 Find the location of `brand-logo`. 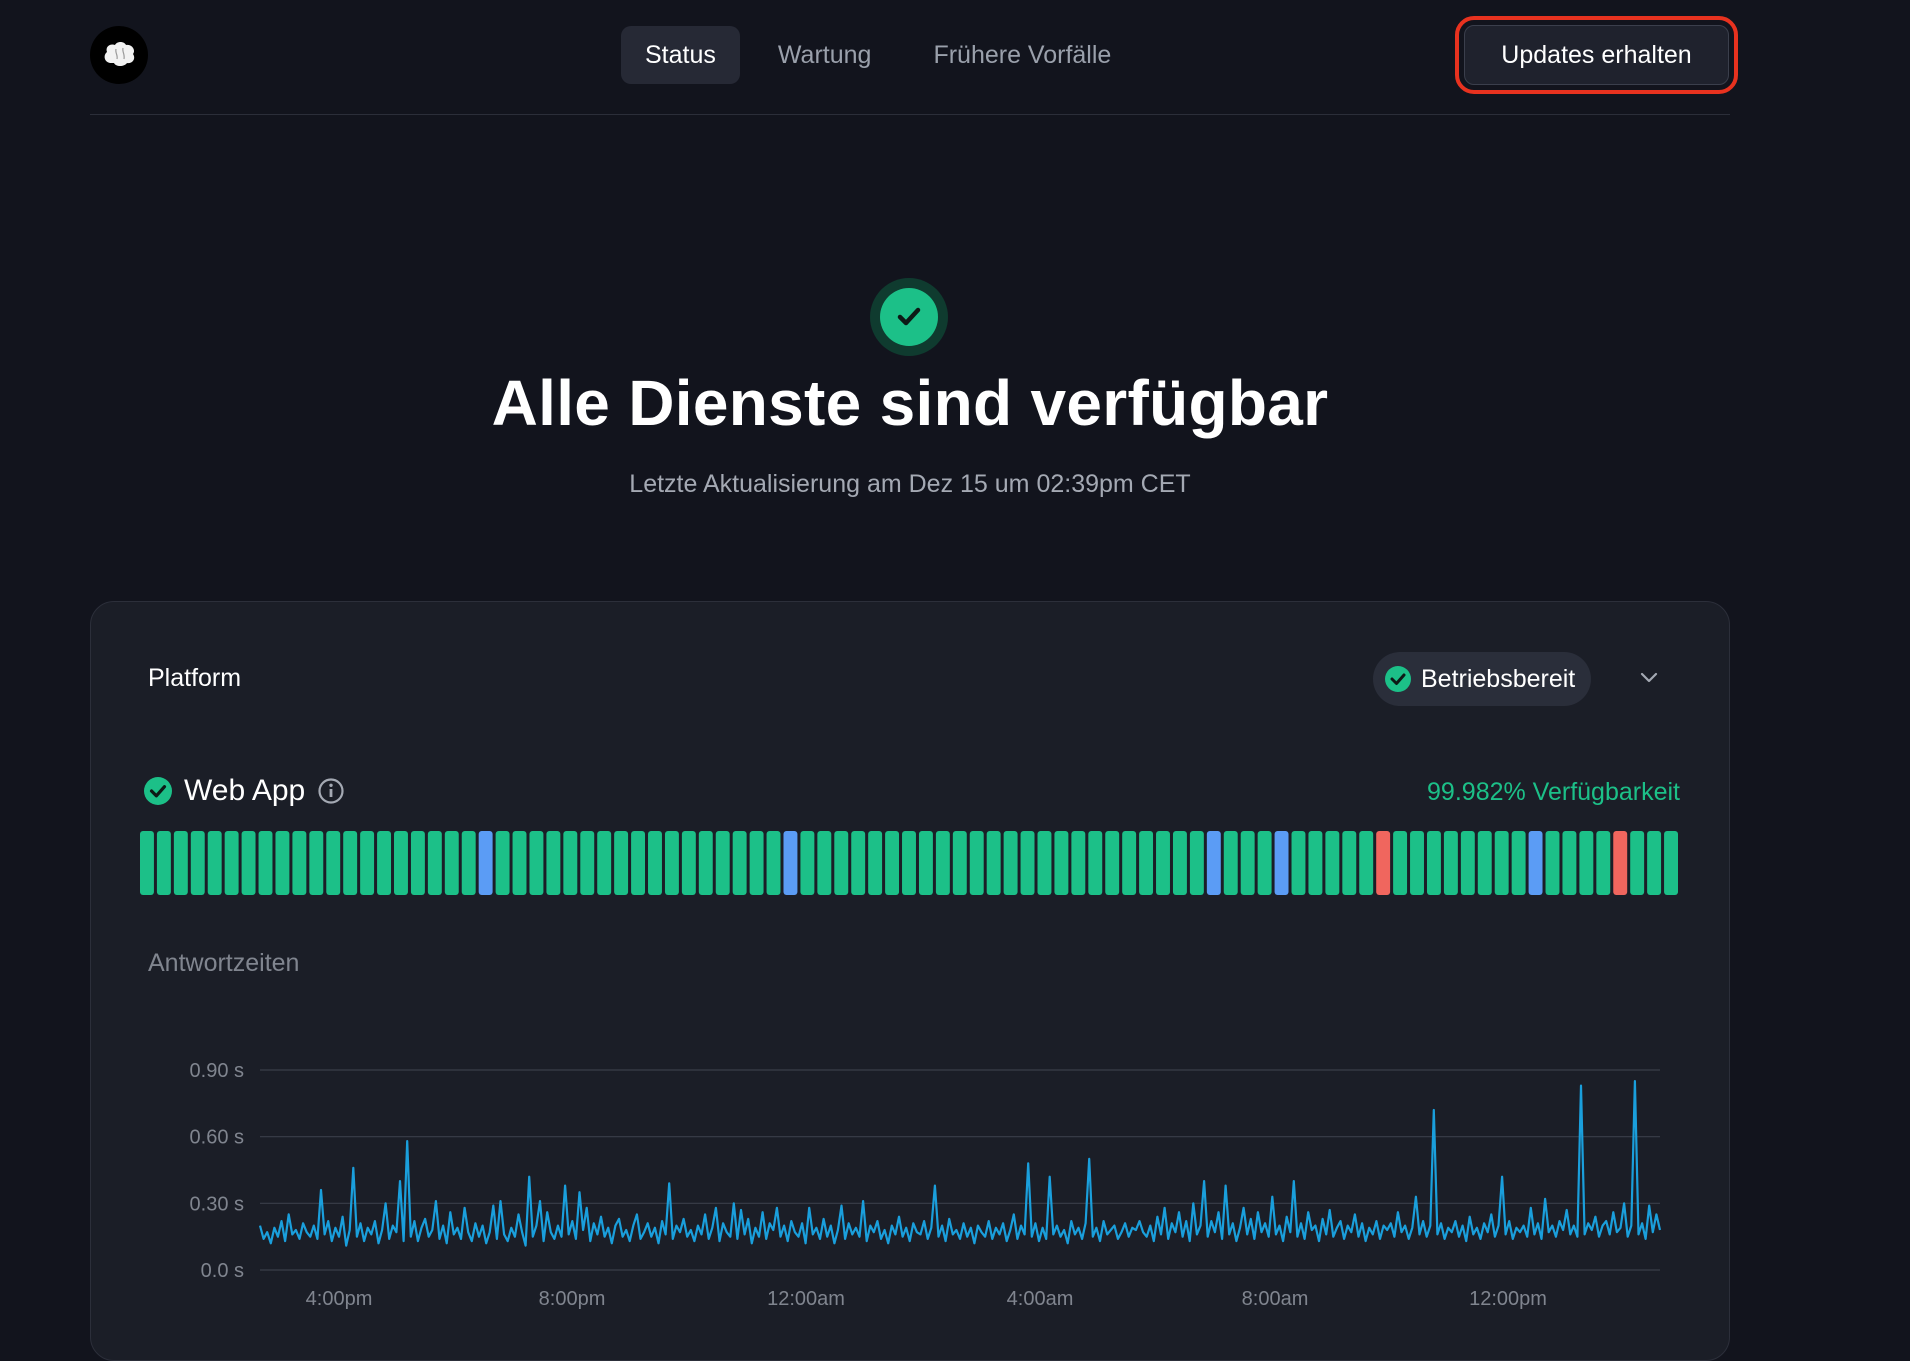

brand-logo is located at coordinates (119, 55).